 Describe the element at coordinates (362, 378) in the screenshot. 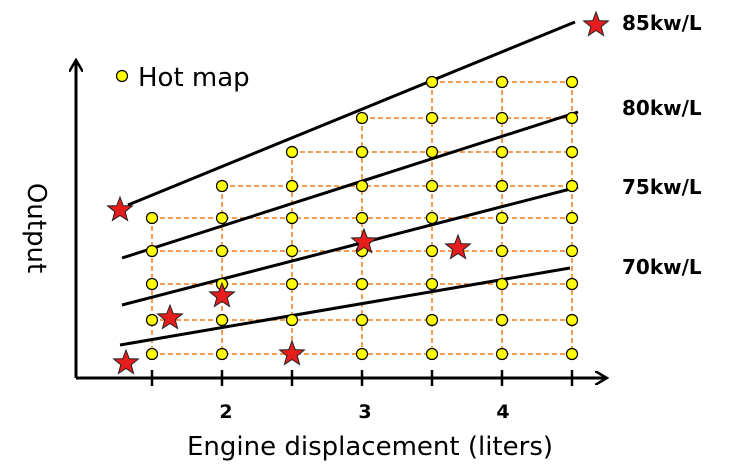

I see `x-axis-ticks` at that location.